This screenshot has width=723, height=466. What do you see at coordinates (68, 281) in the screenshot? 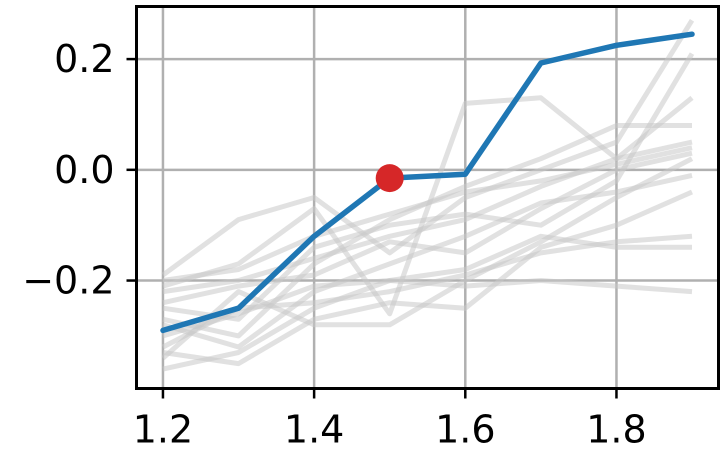
I see `y-tick-label: −0.2` at bounding box center [68, 281].